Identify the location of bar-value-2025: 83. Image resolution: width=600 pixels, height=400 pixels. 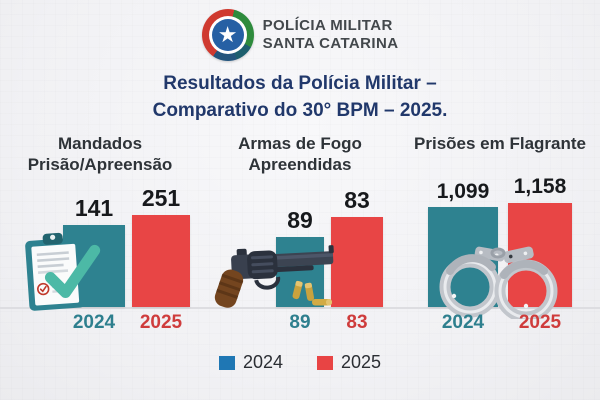
(357, 200).